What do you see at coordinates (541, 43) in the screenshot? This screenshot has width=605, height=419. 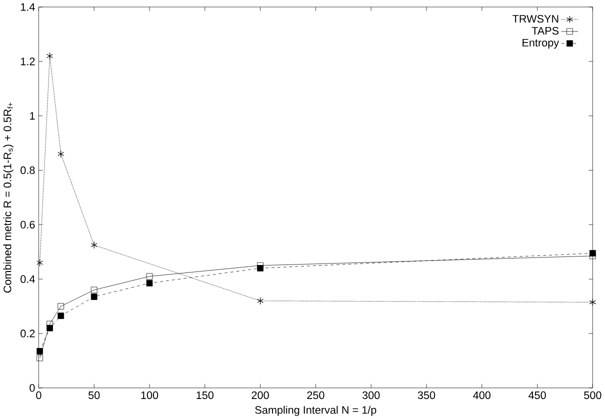 I see `legend-label: Entropy` at bounding box center [541, 43].